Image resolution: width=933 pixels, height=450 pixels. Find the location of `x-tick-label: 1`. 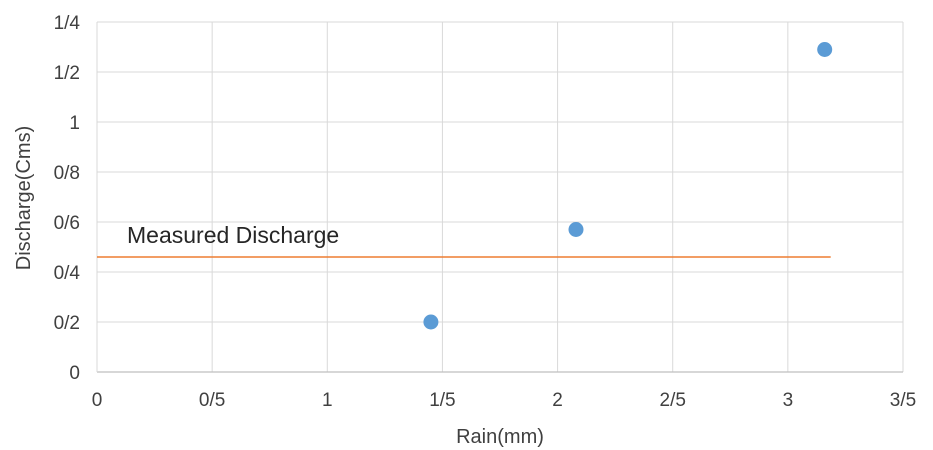

x-tick-label: 1 is located at coordinates (327, 400).